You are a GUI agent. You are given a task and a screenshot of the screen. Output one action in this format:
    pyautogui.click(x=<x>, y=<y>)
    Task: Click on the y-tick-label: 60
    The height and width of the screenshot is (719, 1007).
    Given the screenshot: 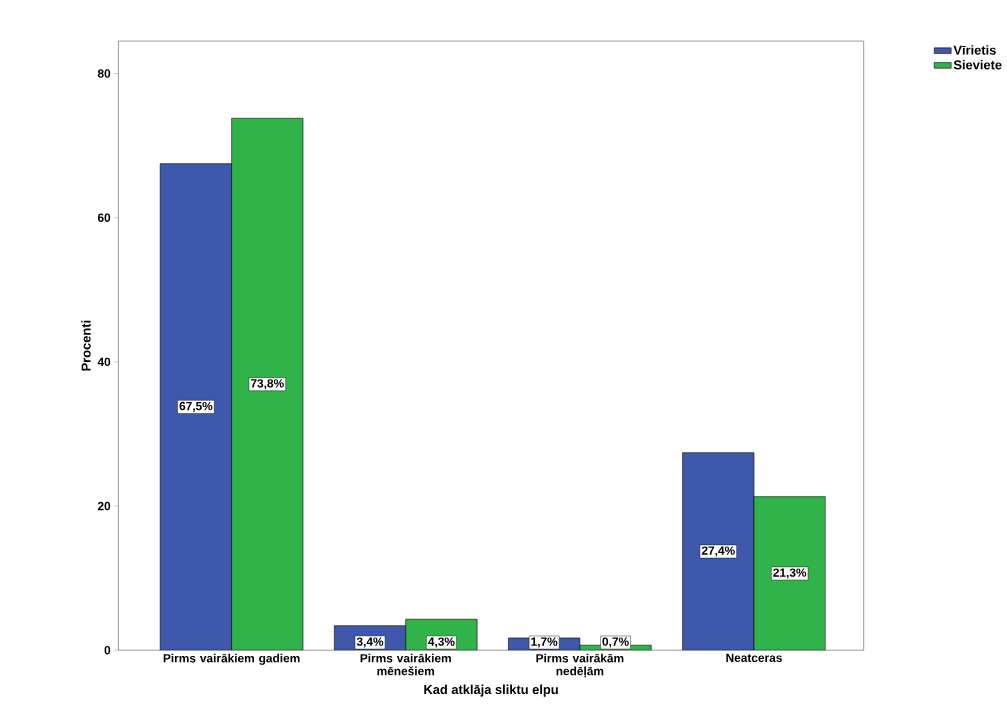 What is the action you would take?
    pyautogui.click(x=104, y=217)
    